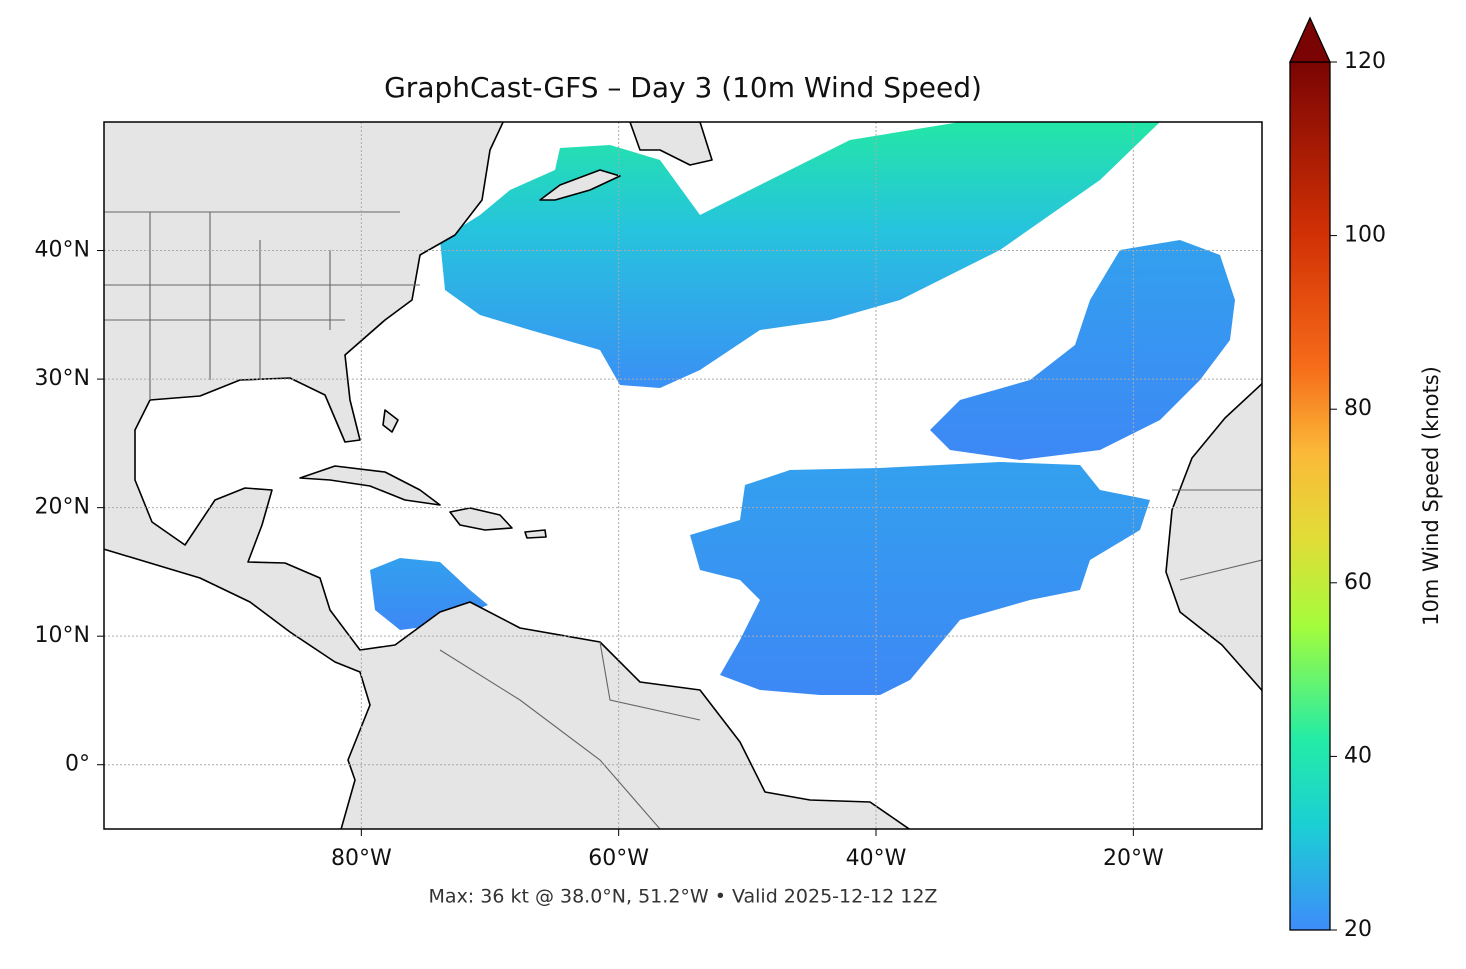 Image resolution: width=1466 pixels, height=969 pixels. I want to click on colorbar-tick-label: 60, so click(1358, 582).